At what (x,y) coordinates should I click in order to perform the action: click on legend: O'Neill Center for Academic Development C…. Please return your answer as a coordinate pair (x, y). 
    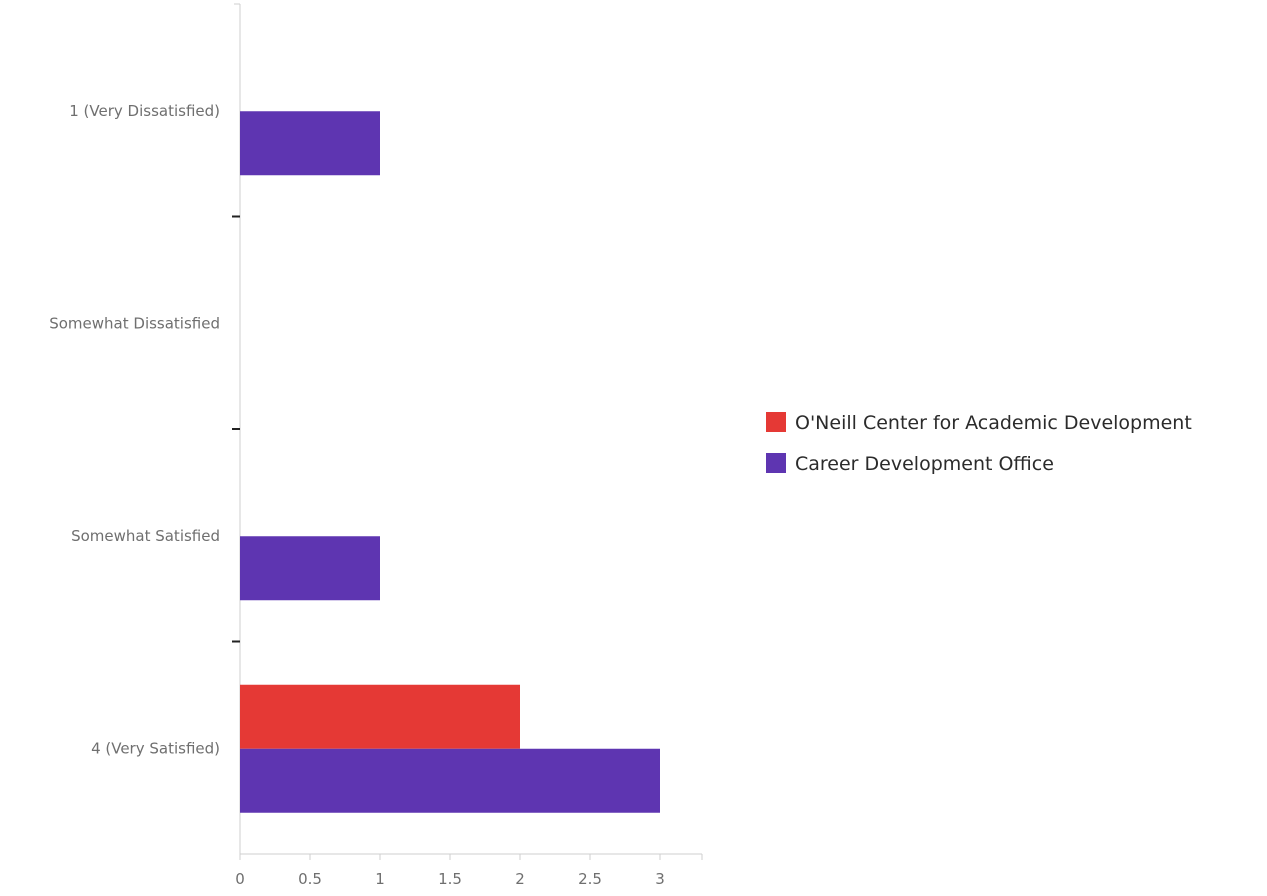
    Looking at the image, I should click on (979, 443).